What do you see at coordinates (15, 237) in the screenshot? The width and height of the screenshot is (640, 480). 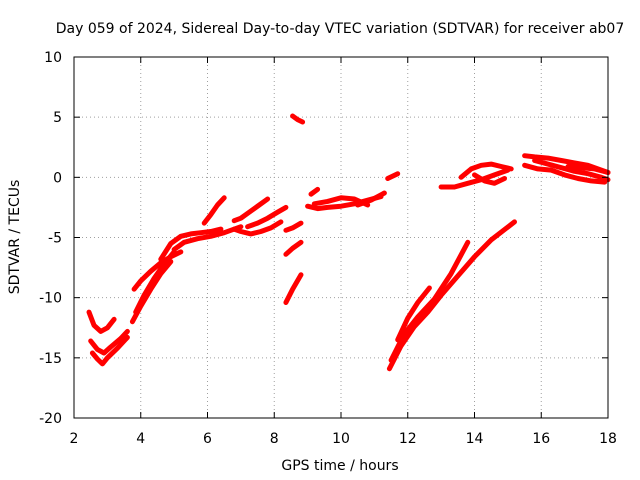 I see `y-axis-label: SDTVAR / TECUs` at bounding box center [15, 237].